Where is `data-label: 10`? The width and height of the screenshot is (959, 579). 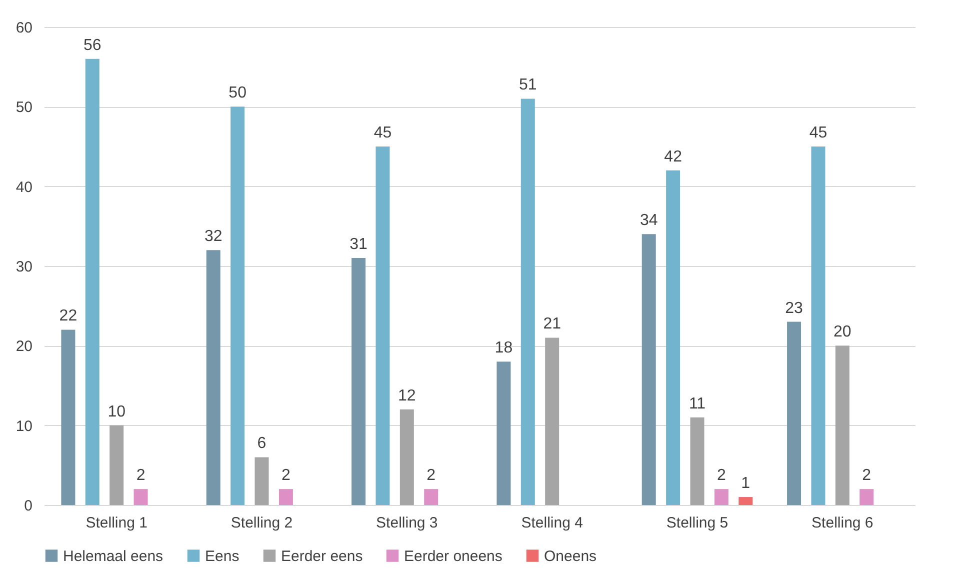
data-label: 10 is located at coordinates (117, 411).